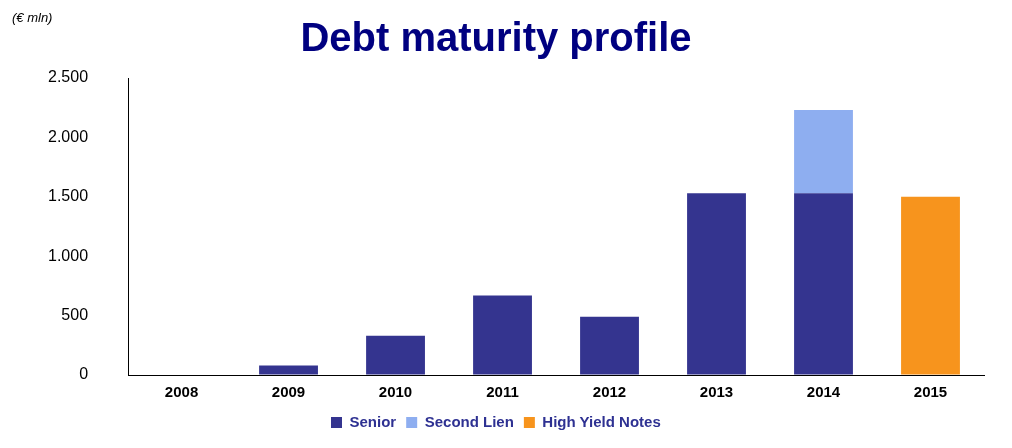 The image size is (1012, 448). Describe the element at coordinates (469, 421) in the screenshot. I see `legend-label: Second Lien` at that location.